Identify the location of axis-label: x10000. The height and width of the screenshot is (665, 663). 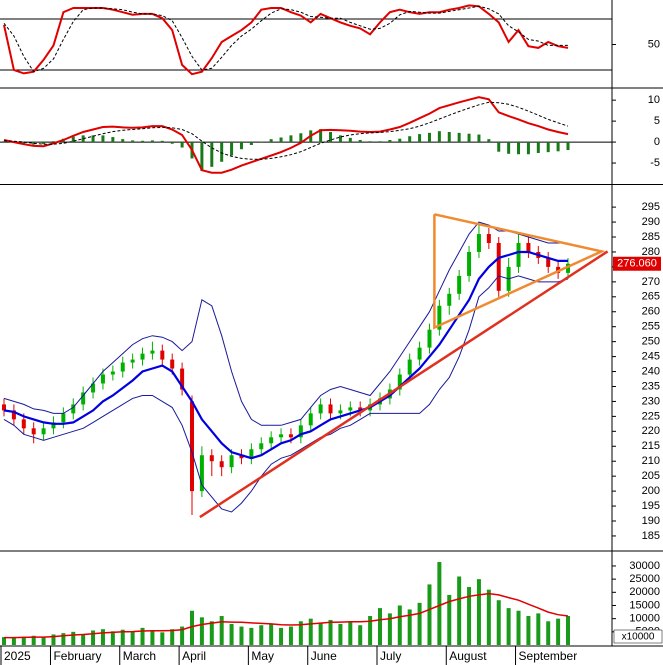
(638, 637).